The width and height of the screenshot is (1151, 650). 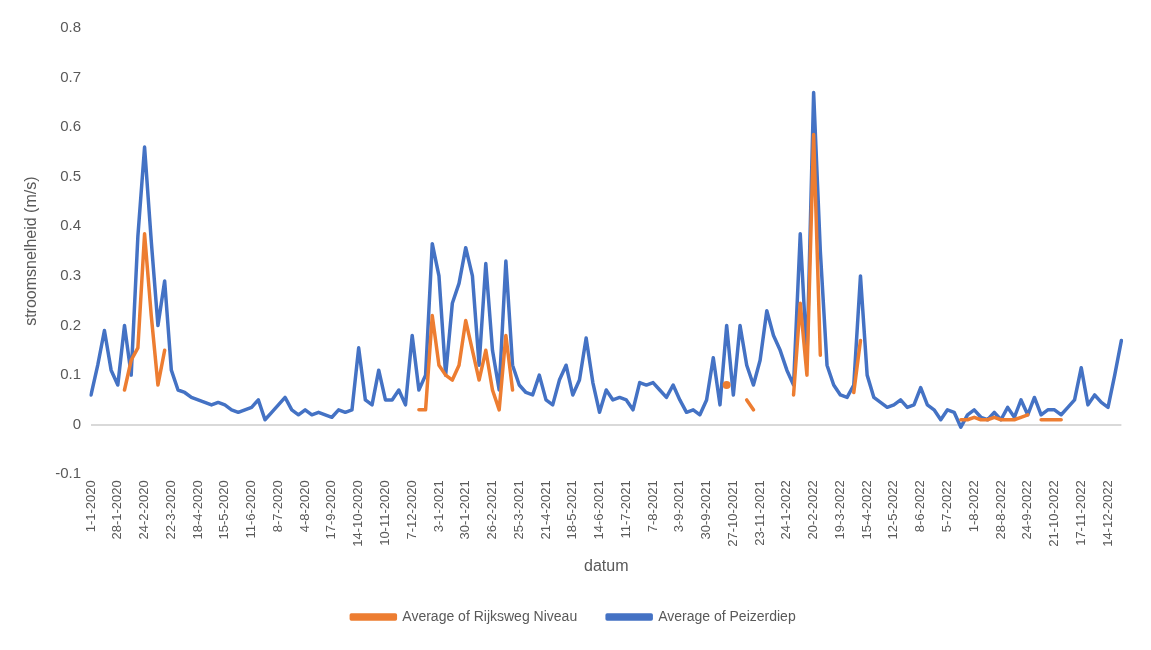 What do you see at coordinates (71, 27) in the screenshot?
I see `y-tick-label: 0.8` at bounding box center [71, 27].